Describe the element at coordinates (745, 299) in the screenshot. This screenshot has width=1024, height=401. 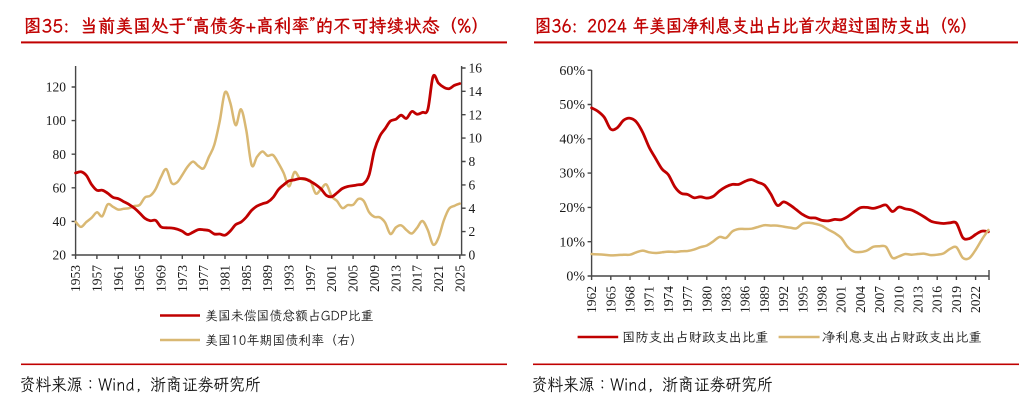
I see `svg-text: 1986` at that location.